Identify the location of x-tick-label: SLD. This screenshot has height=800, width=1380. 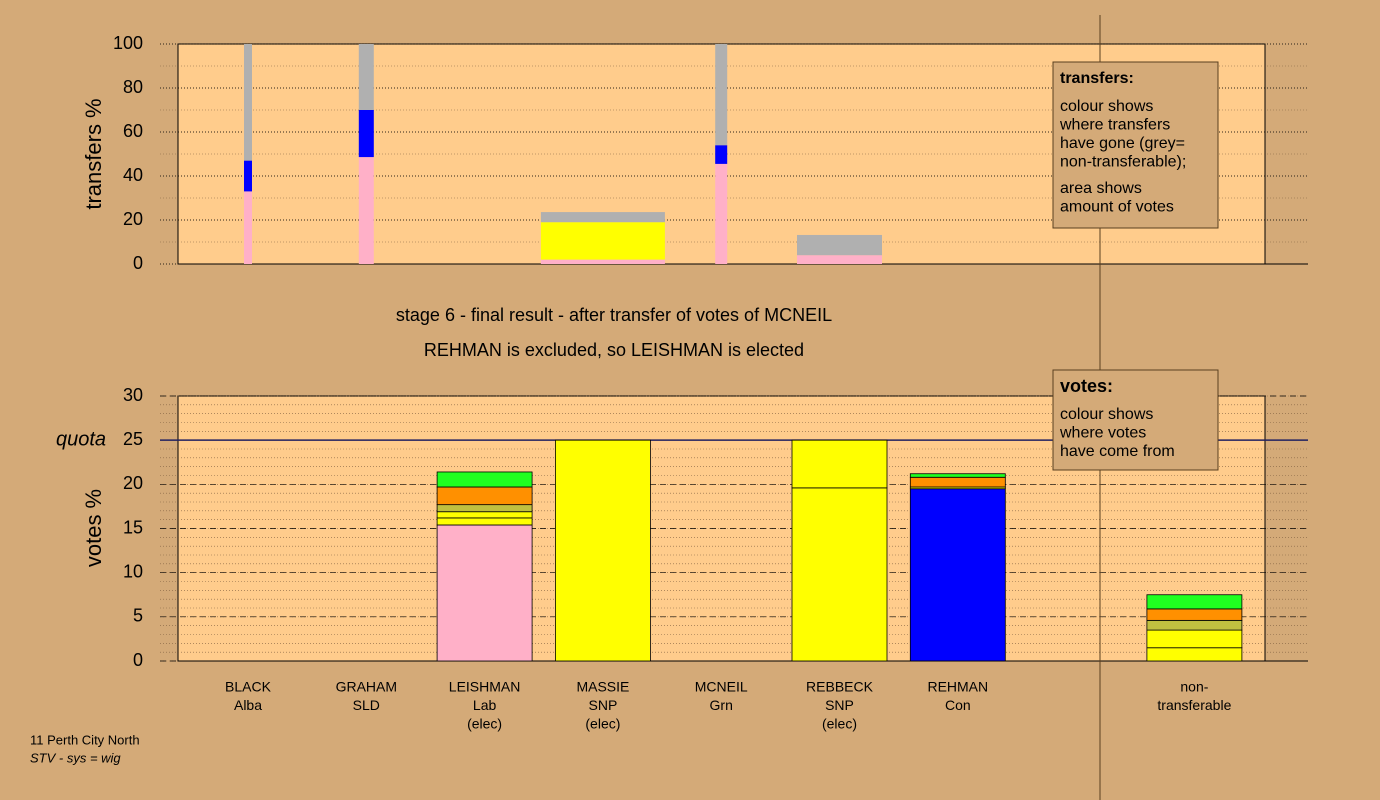
(366, 705).